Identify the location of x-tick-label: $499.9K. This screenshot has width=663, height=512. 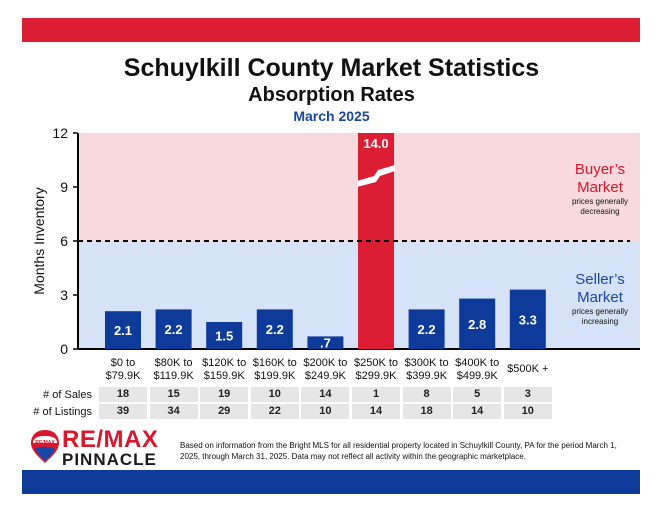
(478, 376).